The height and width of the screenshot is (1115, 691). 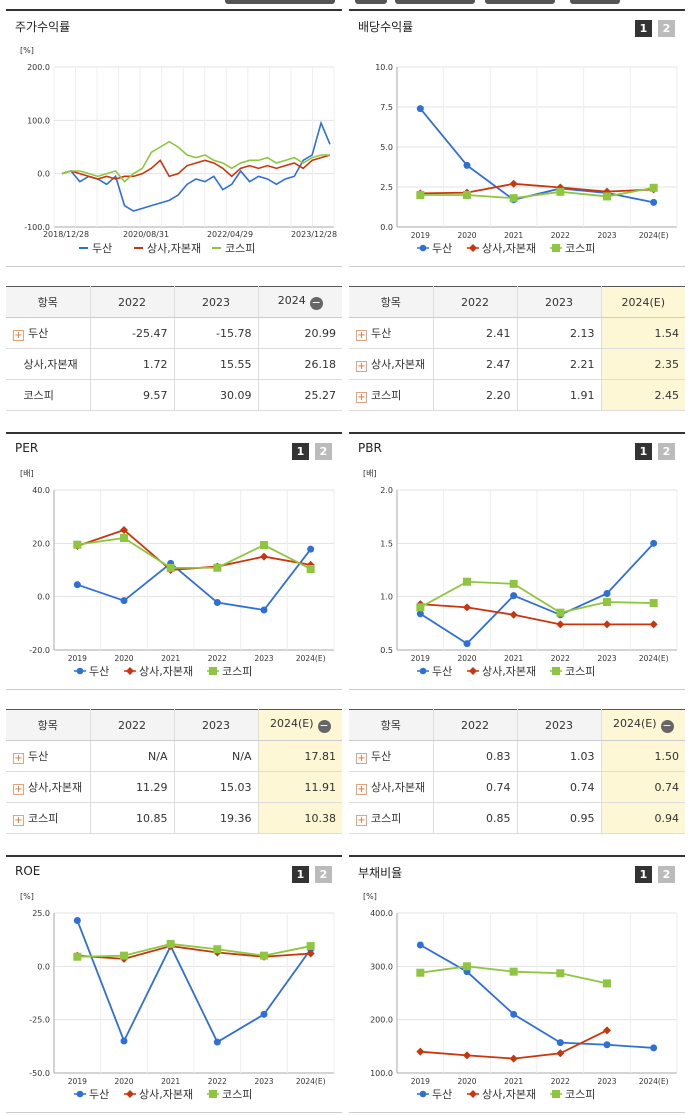 I want to click on table-cell: 10.85, so click(x=131, y=818).